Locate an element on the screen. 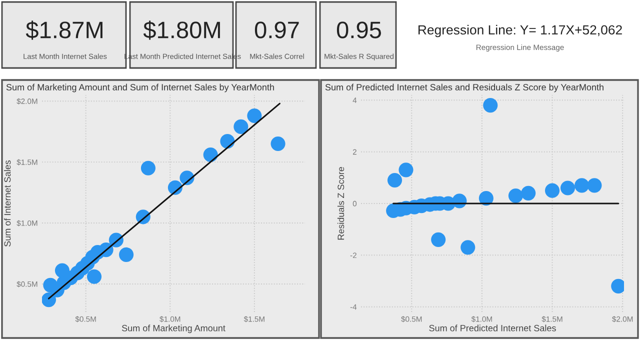 The width and height of the screenshot is (640, 360). chart-title: Sum of Marketing Amount and Sum of Internet Sales by YearMonth is located at coordinates (140, 88).